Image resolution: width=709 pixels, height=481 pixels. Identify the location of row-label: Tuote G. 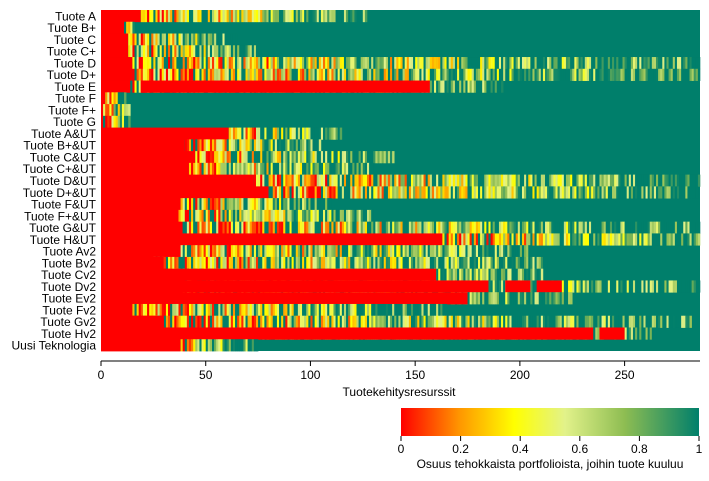
(74, 122).